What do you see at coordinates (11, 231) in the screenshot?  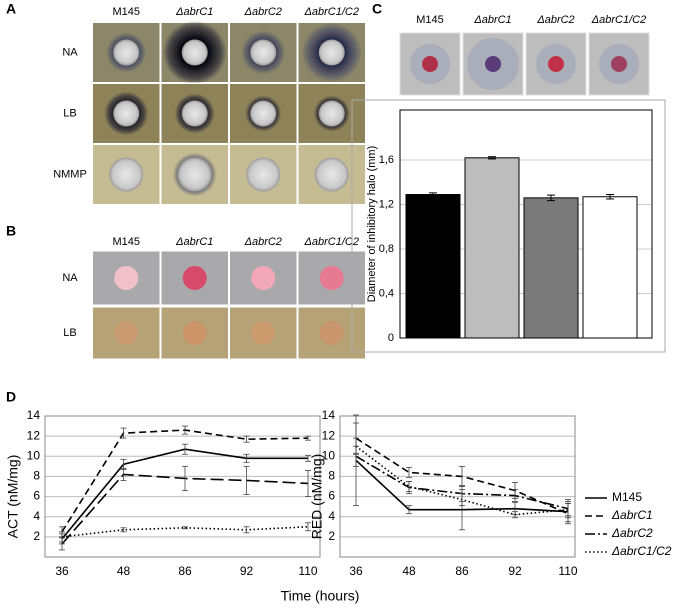 I see `panel-label: B` at bounding box center [11, 231].